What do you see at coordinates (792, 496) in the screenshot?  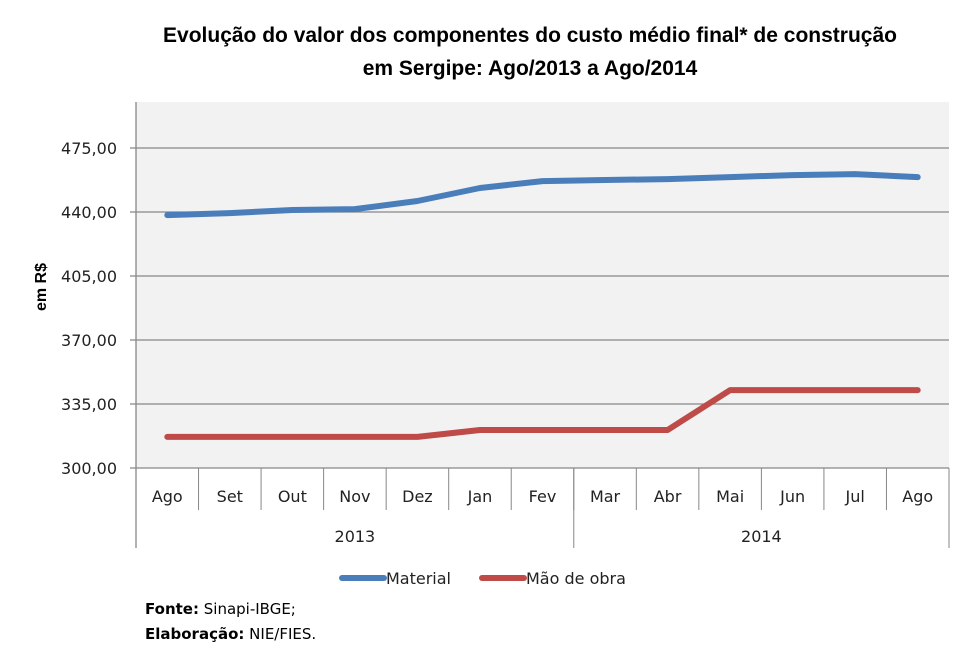 I see `x-category-label: Jun` at bounding box center [792, 496].